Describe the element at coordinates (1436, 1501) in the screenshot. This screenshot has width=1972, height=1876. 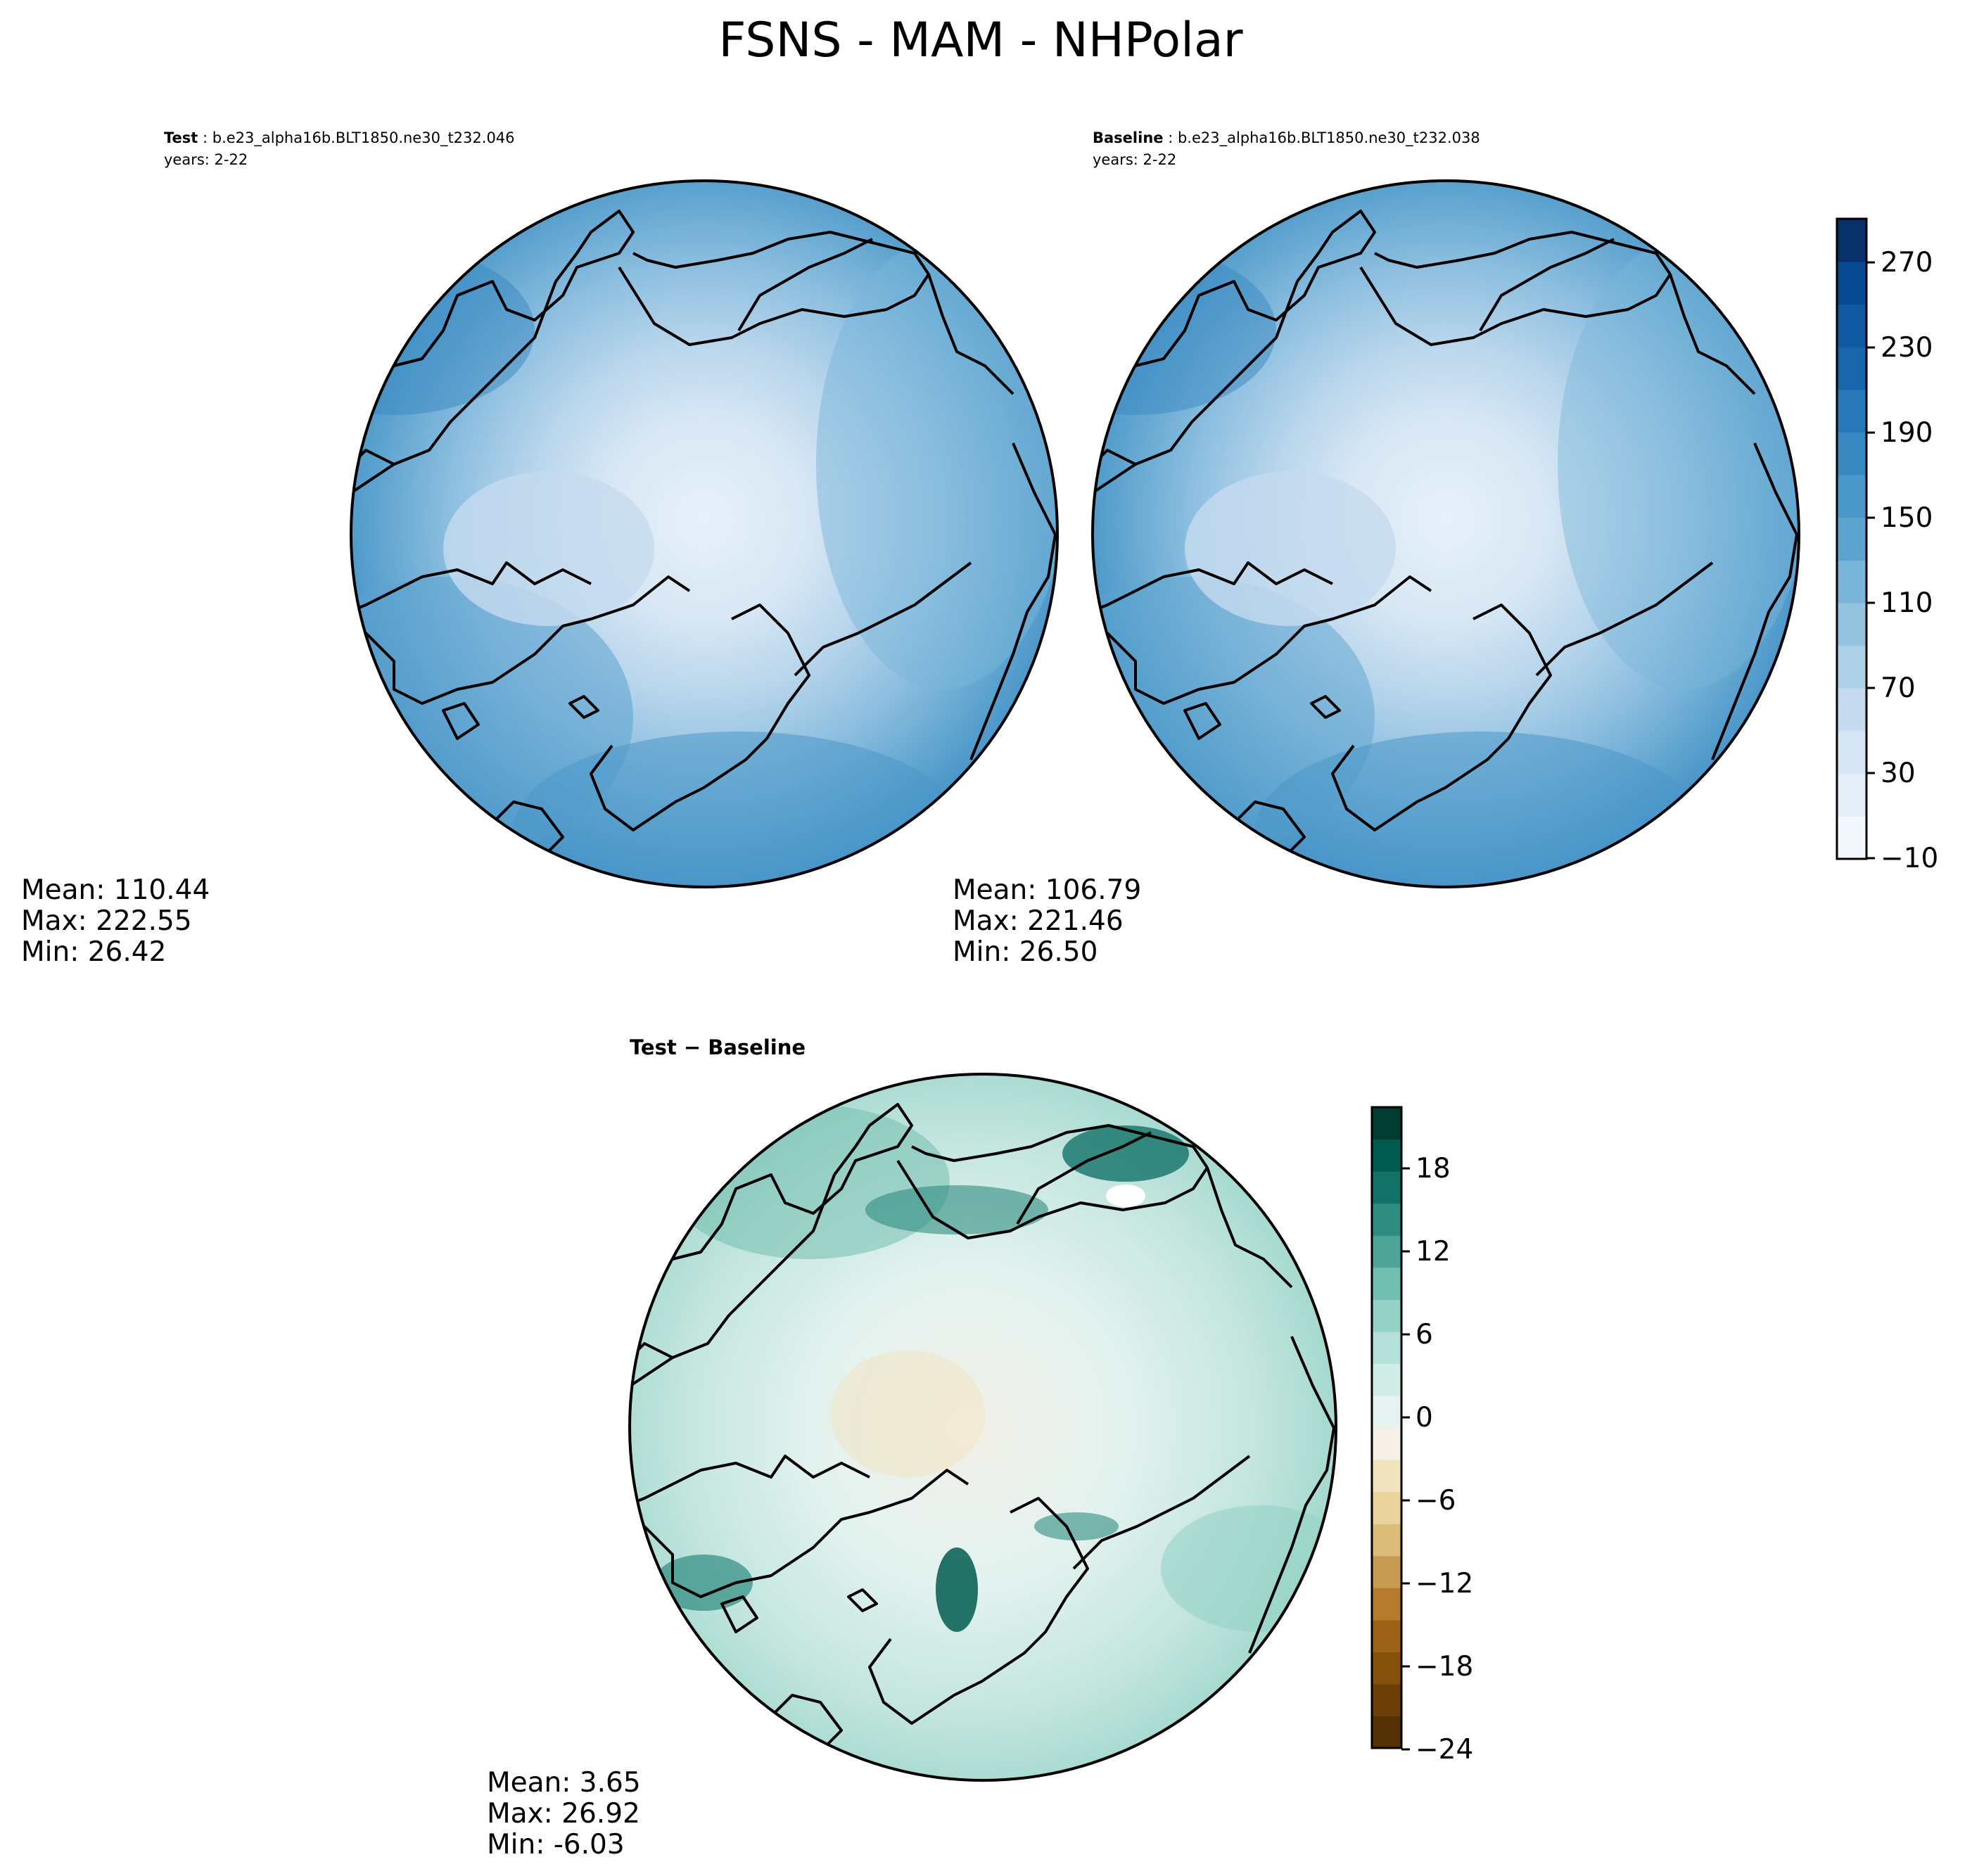
I see `colorbar-tick-label: −6` at that location.